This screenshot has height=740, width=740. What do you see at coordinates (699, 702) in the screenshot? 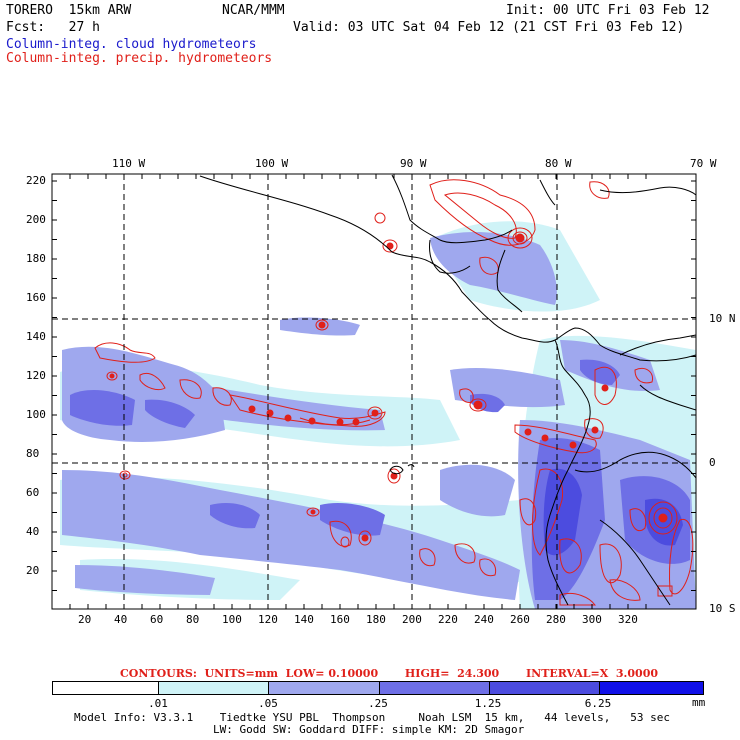
I see `colorbar-units: mm` at bounding box center [699, 702].